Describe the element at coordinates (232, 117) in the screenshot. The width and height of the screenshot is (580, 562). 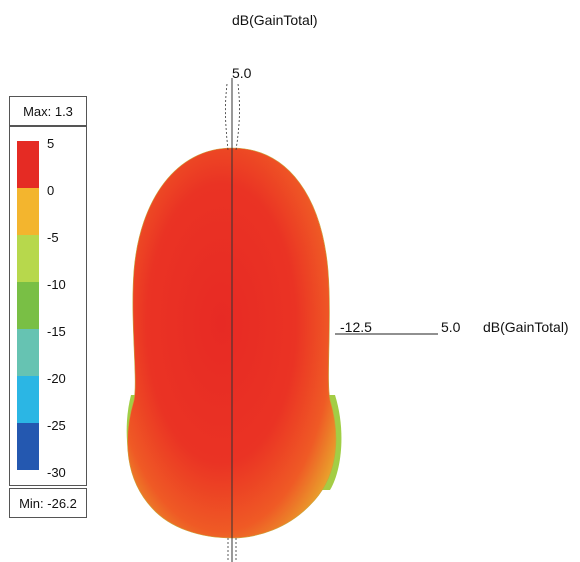
I see `axis-beam-outline` at that location.